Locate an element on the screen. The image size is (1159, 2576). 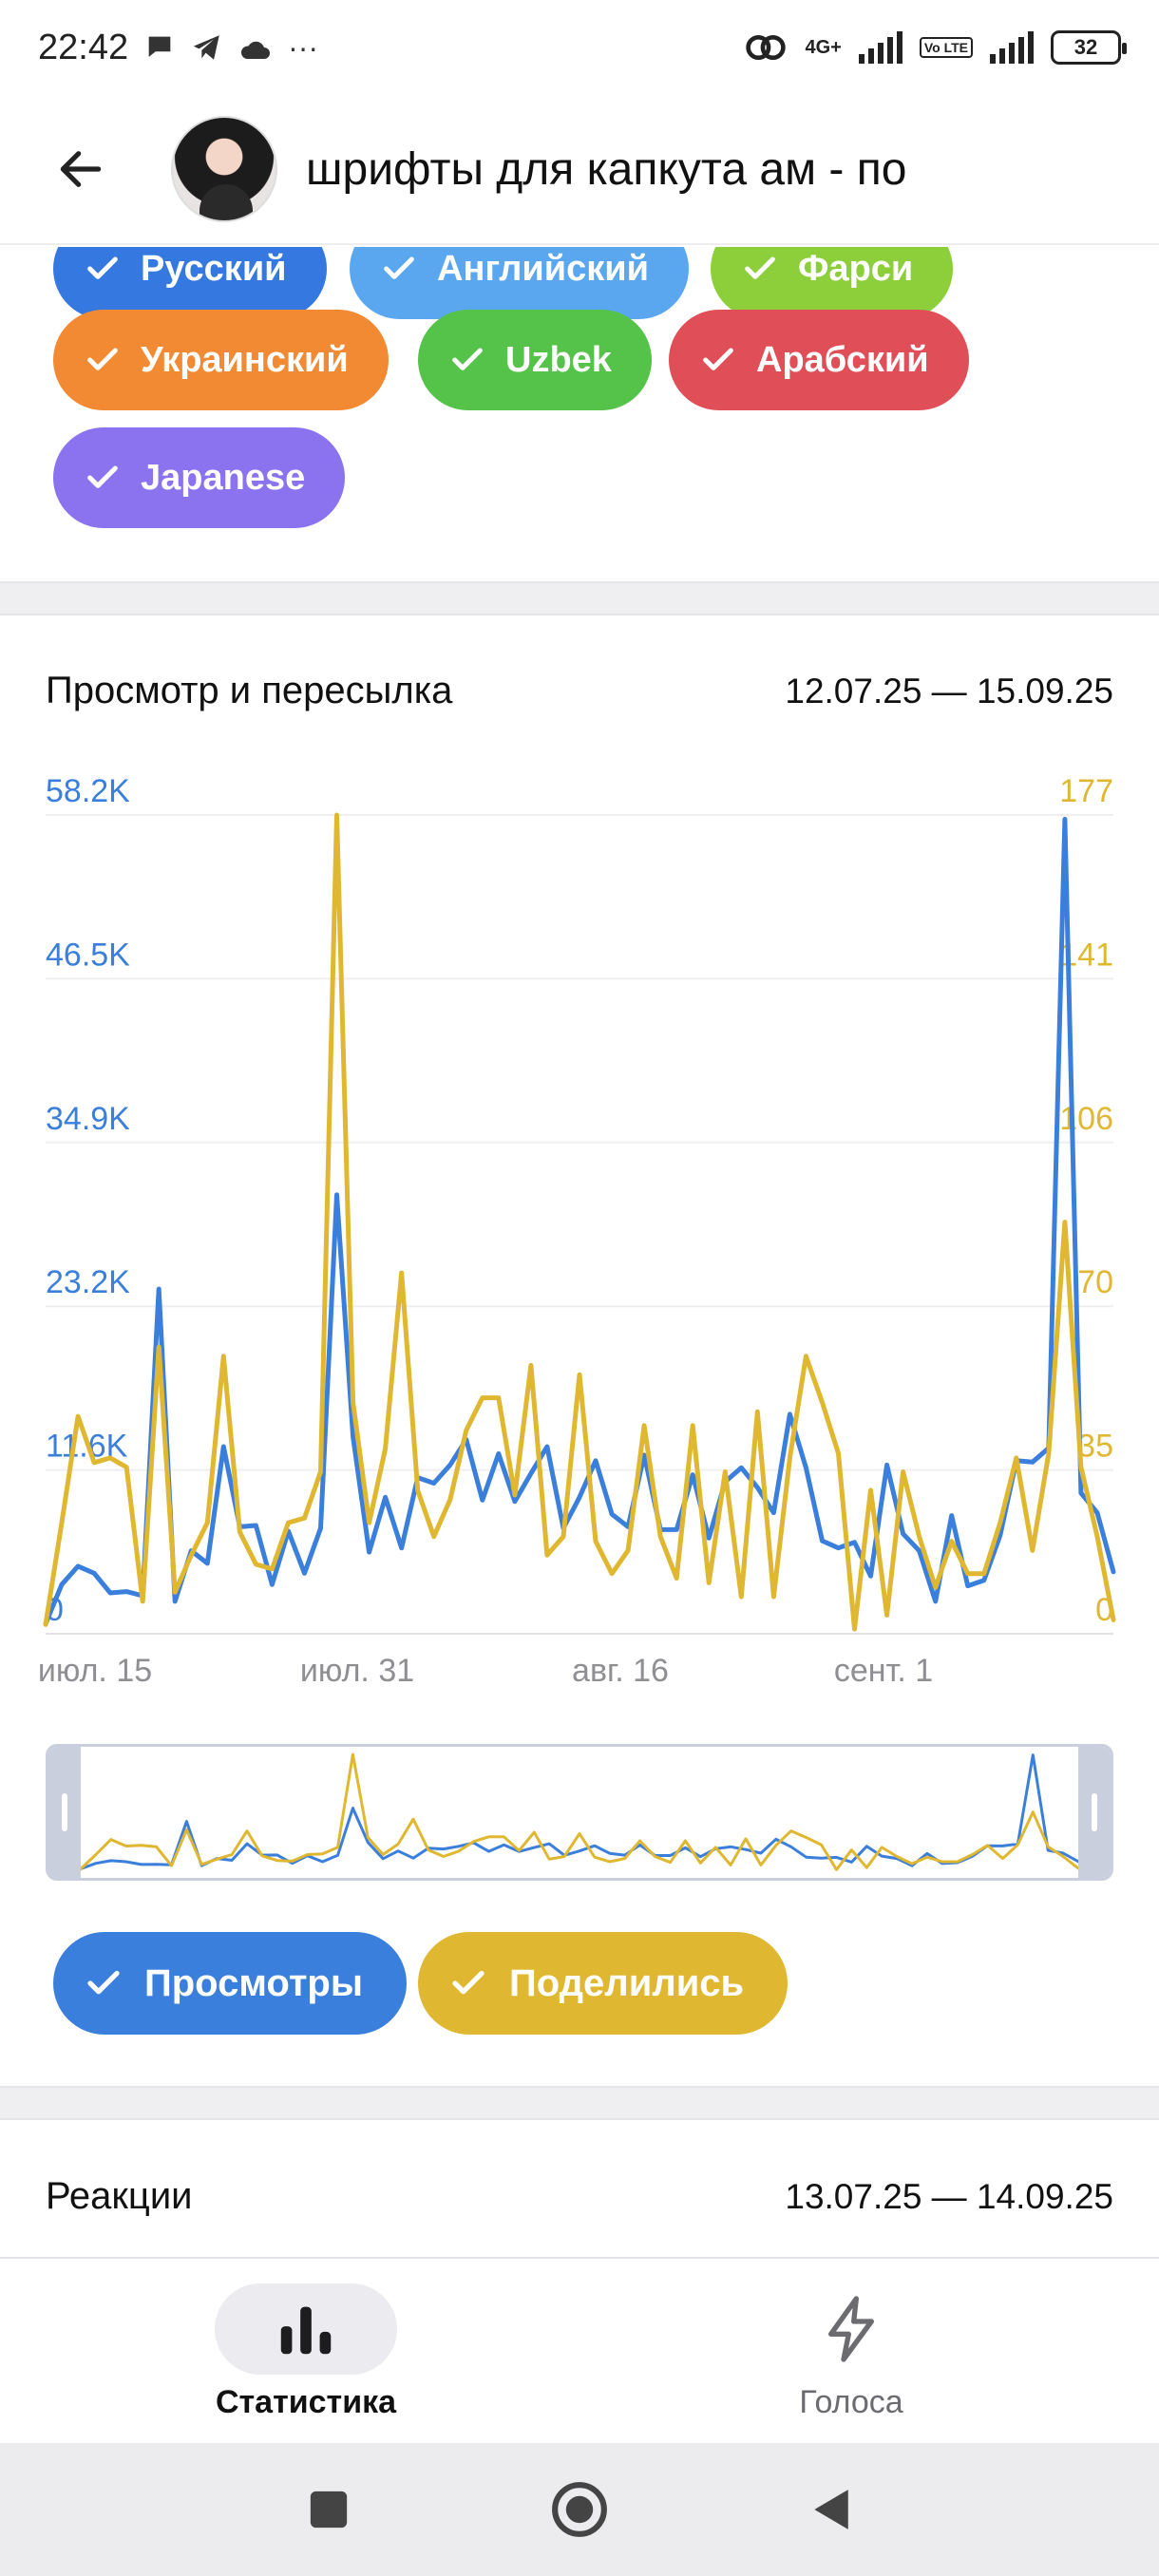
system-navigation-bar is located at coordinates (579, 2509).